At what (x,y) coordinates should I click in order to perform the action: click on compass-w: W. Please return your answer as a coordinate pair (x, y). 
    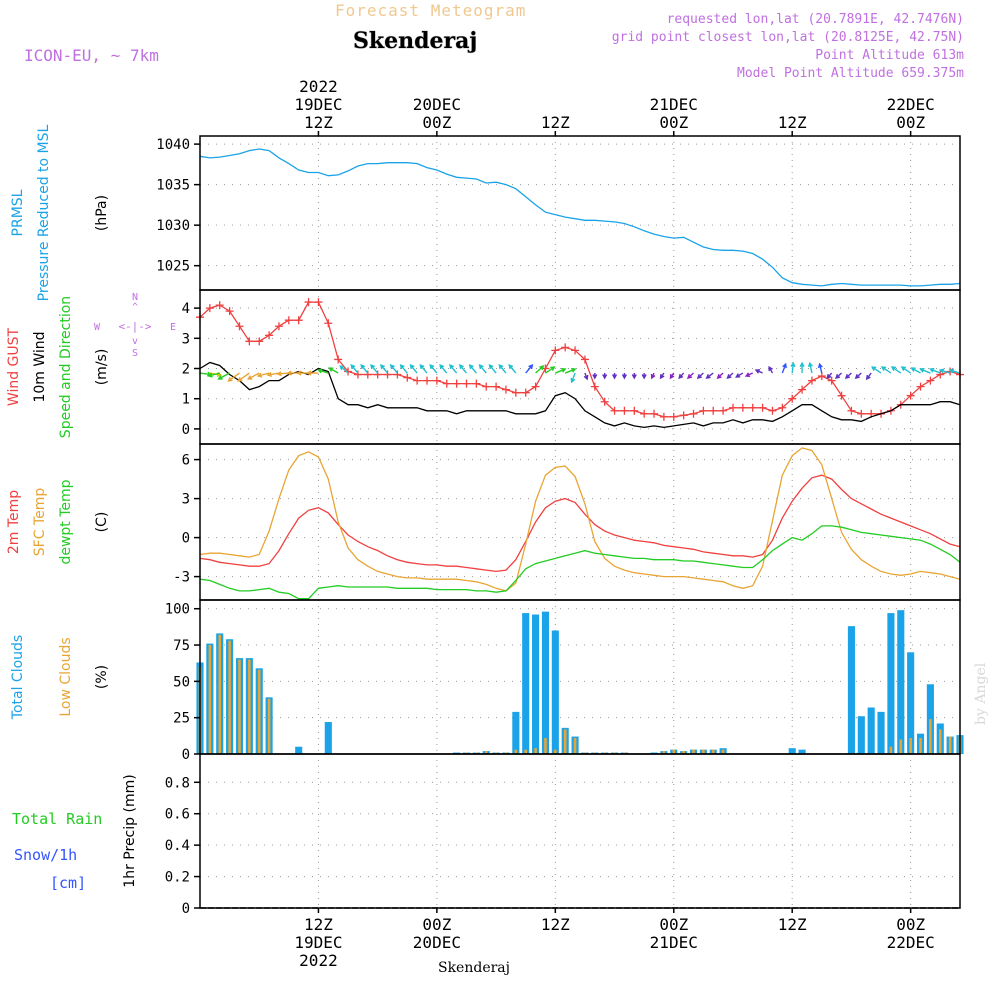
    Looking at the image, I should click on (97, 327).